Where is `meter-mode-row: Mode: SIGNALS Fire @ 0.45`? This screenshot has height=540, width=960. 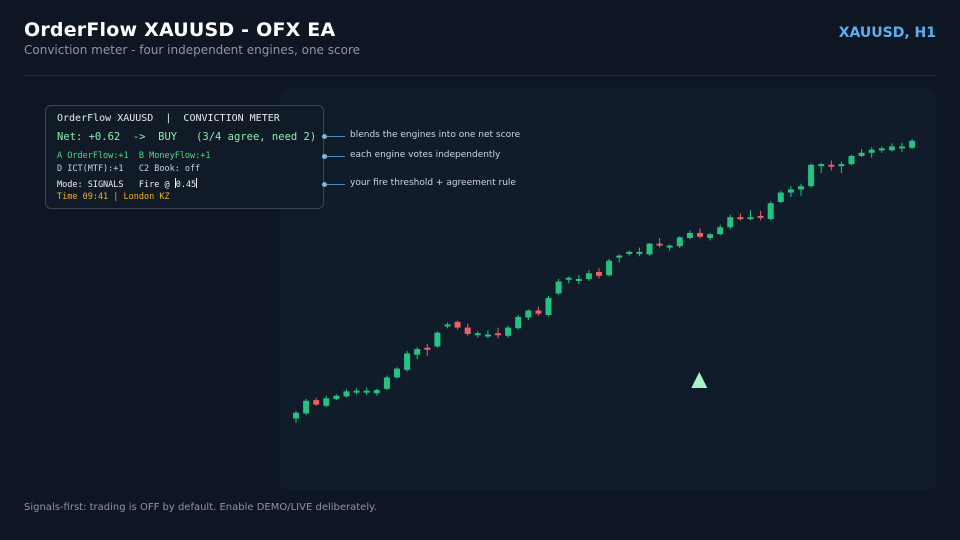
meter-mode-row: Mode: SIGNALS Fire @ 0.45 is located at coordinates (127, 184).